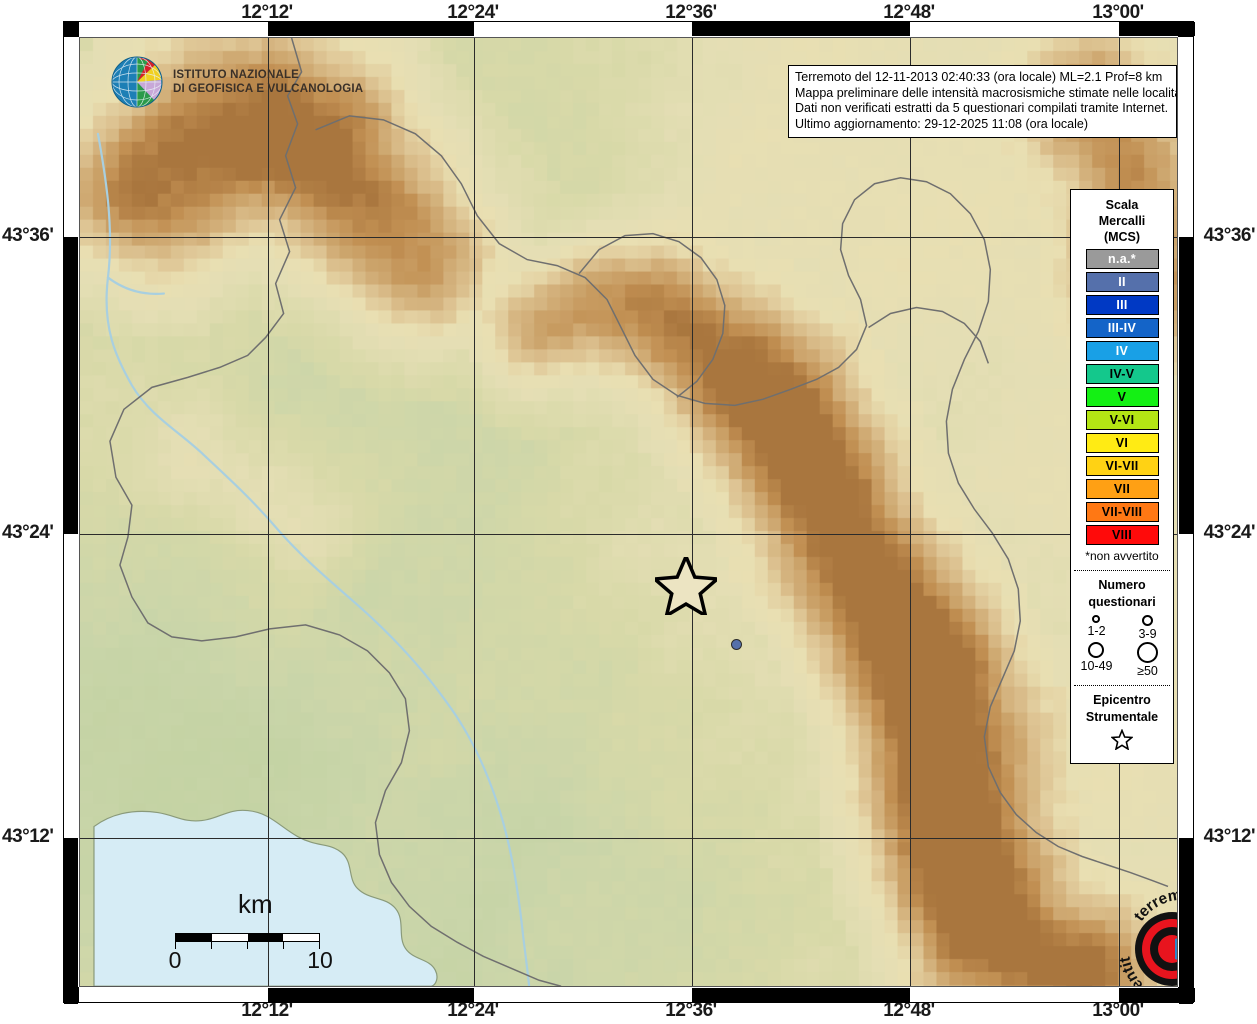 Image resolution: width=1257 pixels, height=1024 pixels. I want to click on intensity-point, so click(736, 644).